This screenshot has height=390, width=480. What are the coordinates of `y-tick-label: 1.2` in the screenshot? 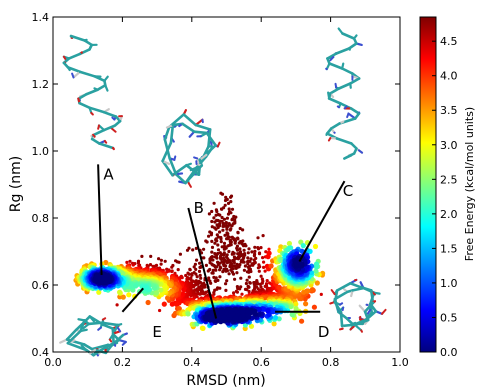 It's located at (41, 84).